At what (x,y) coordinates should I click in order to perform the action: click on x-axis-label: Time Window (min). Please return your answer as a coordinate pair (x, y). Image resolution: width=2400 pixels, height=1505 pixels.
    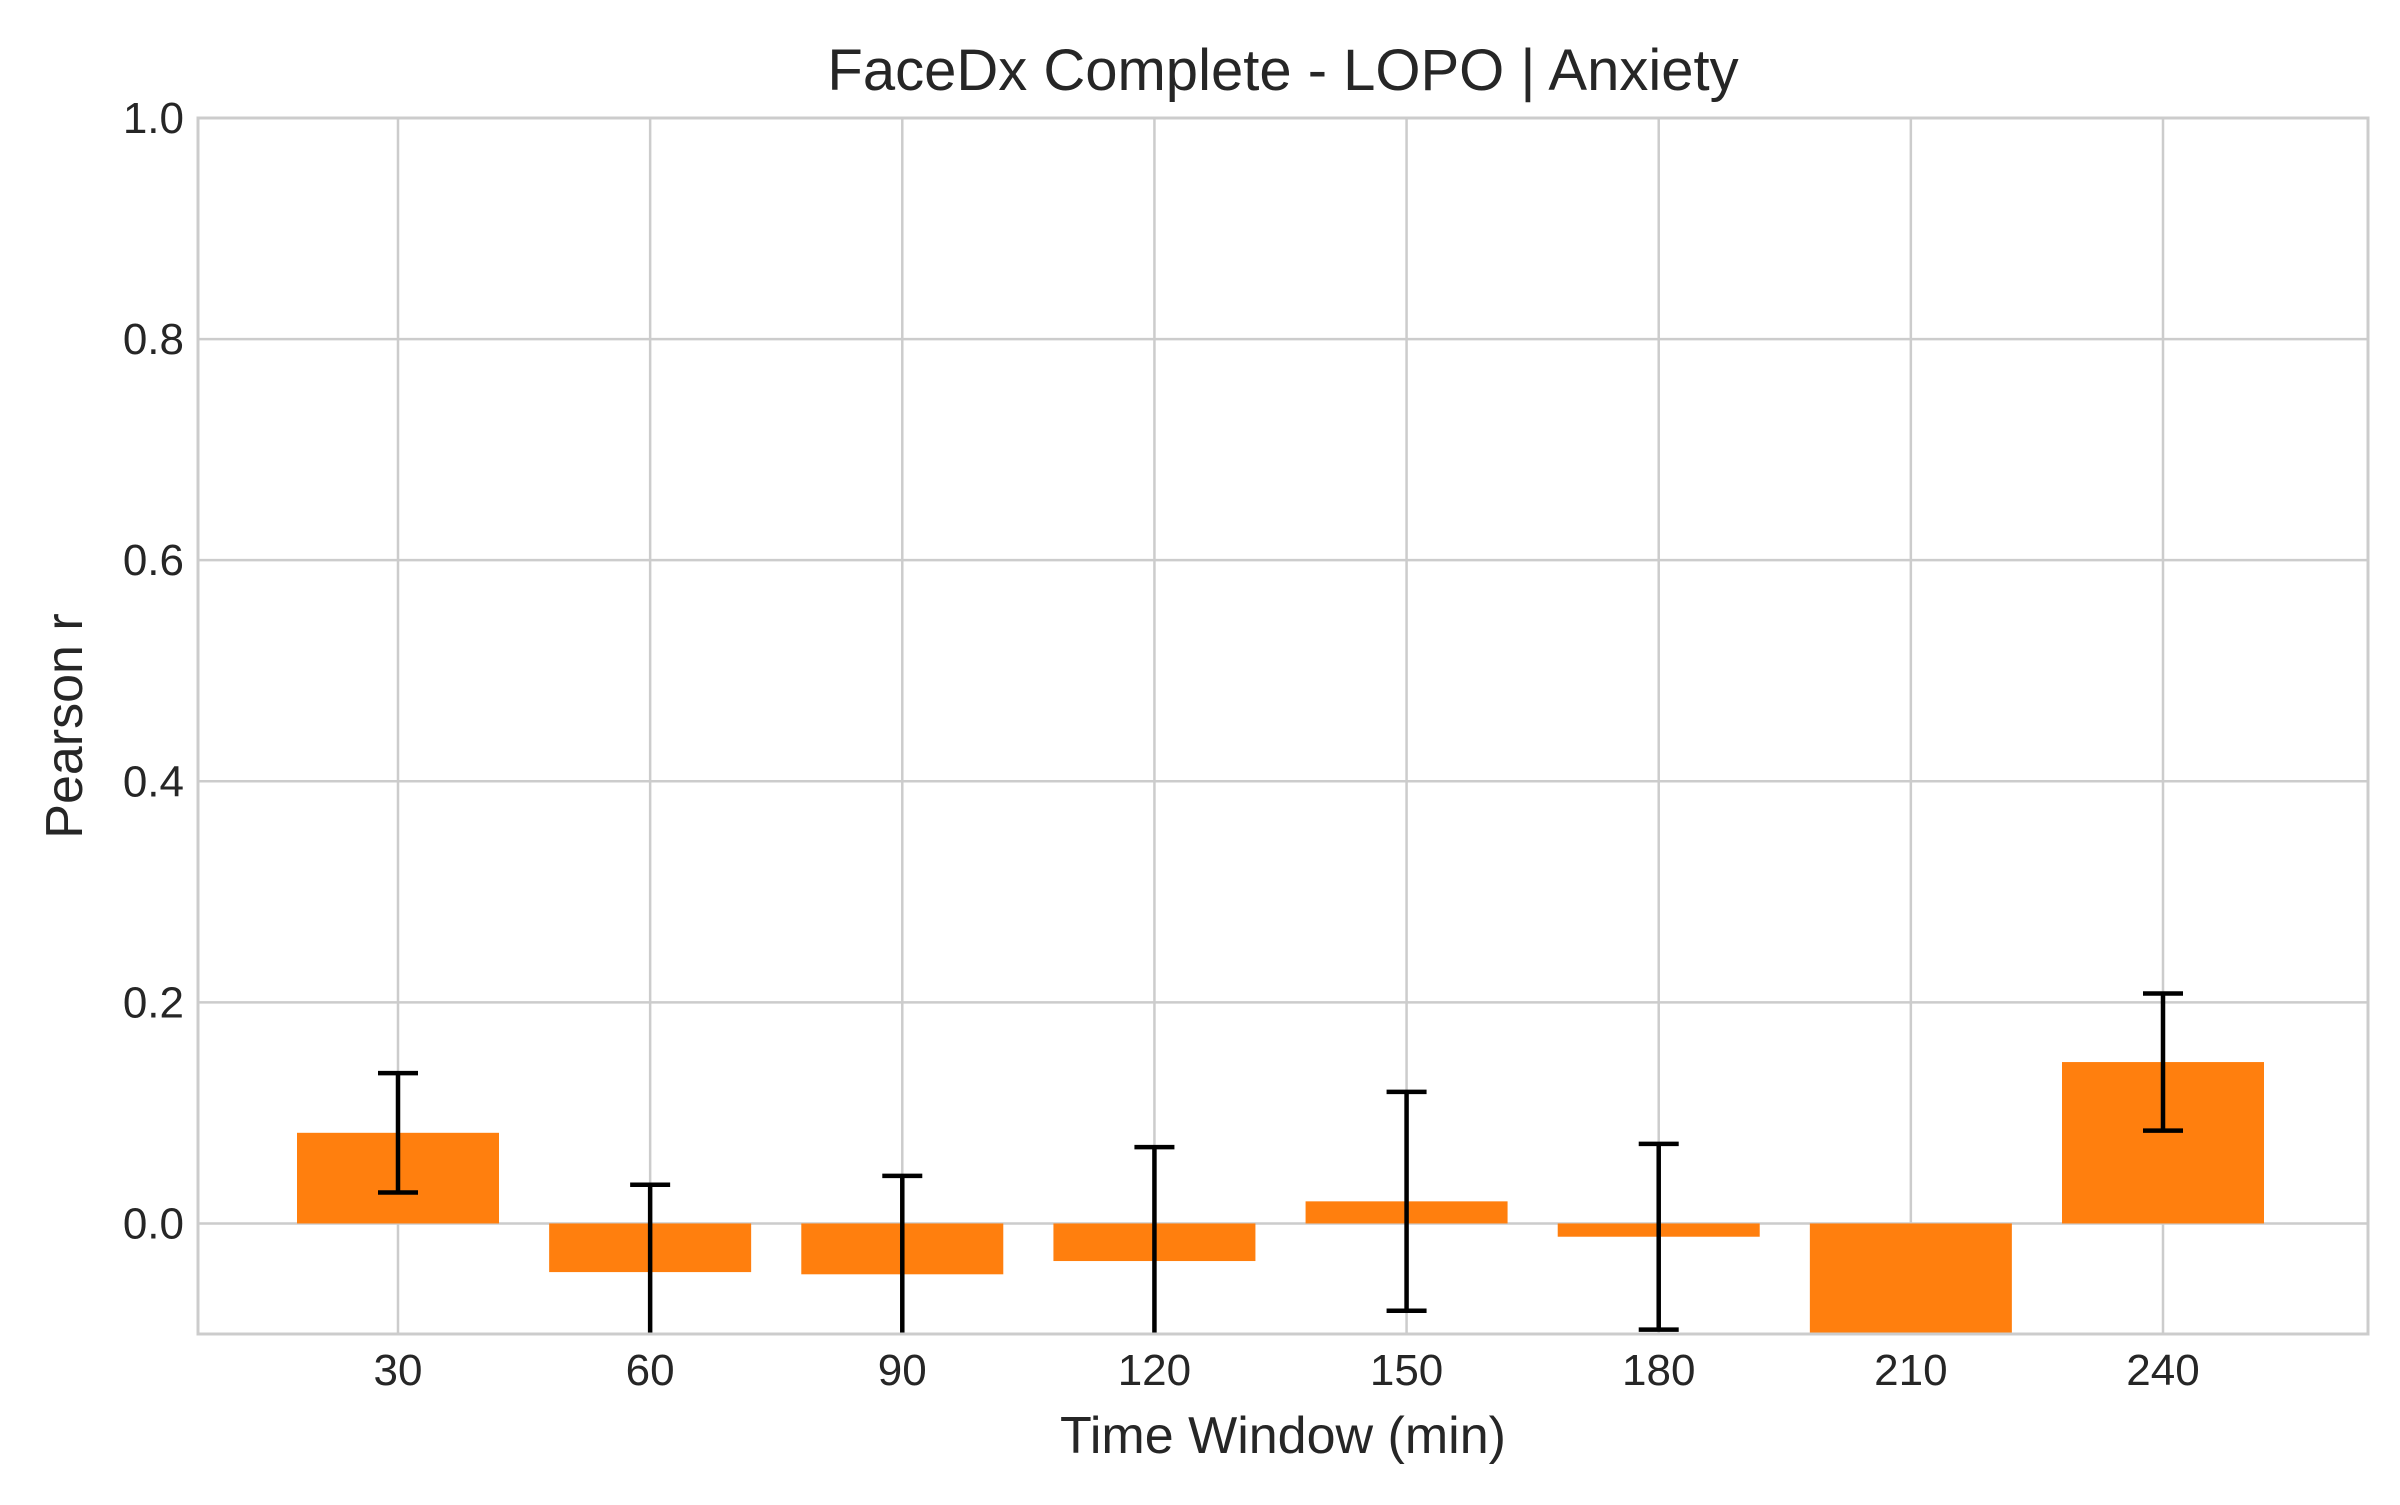
    Looking at the image, I should click on (1283, 1436).